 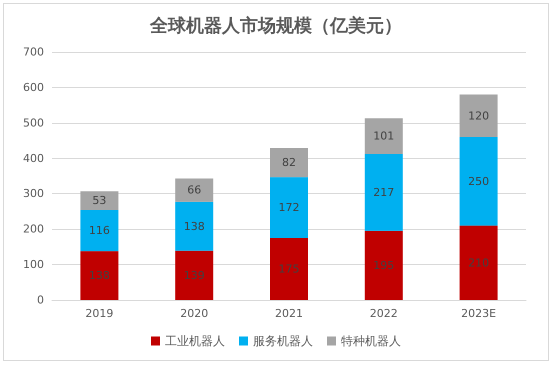 What do you see at coordinates (275, 26) in the screenshot?
I see `chart-title: 全球机器人市场规模（亿美元）` at bounding box center [275, 26].